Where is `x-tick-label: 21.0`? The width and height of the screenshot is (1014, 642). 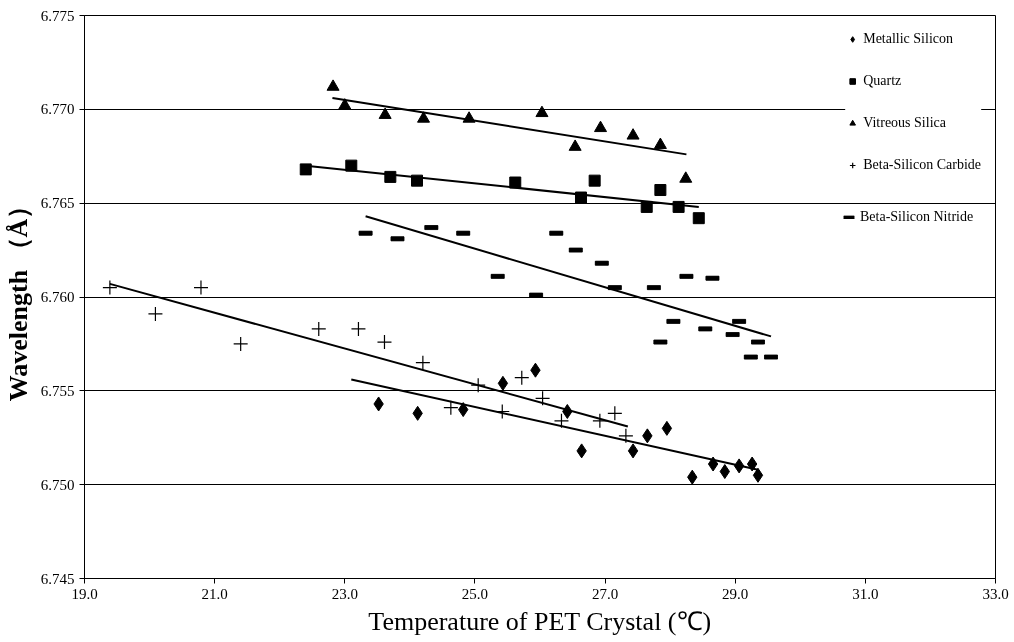 x-tick-label: 21.0 is located at coordinates (214, 593).